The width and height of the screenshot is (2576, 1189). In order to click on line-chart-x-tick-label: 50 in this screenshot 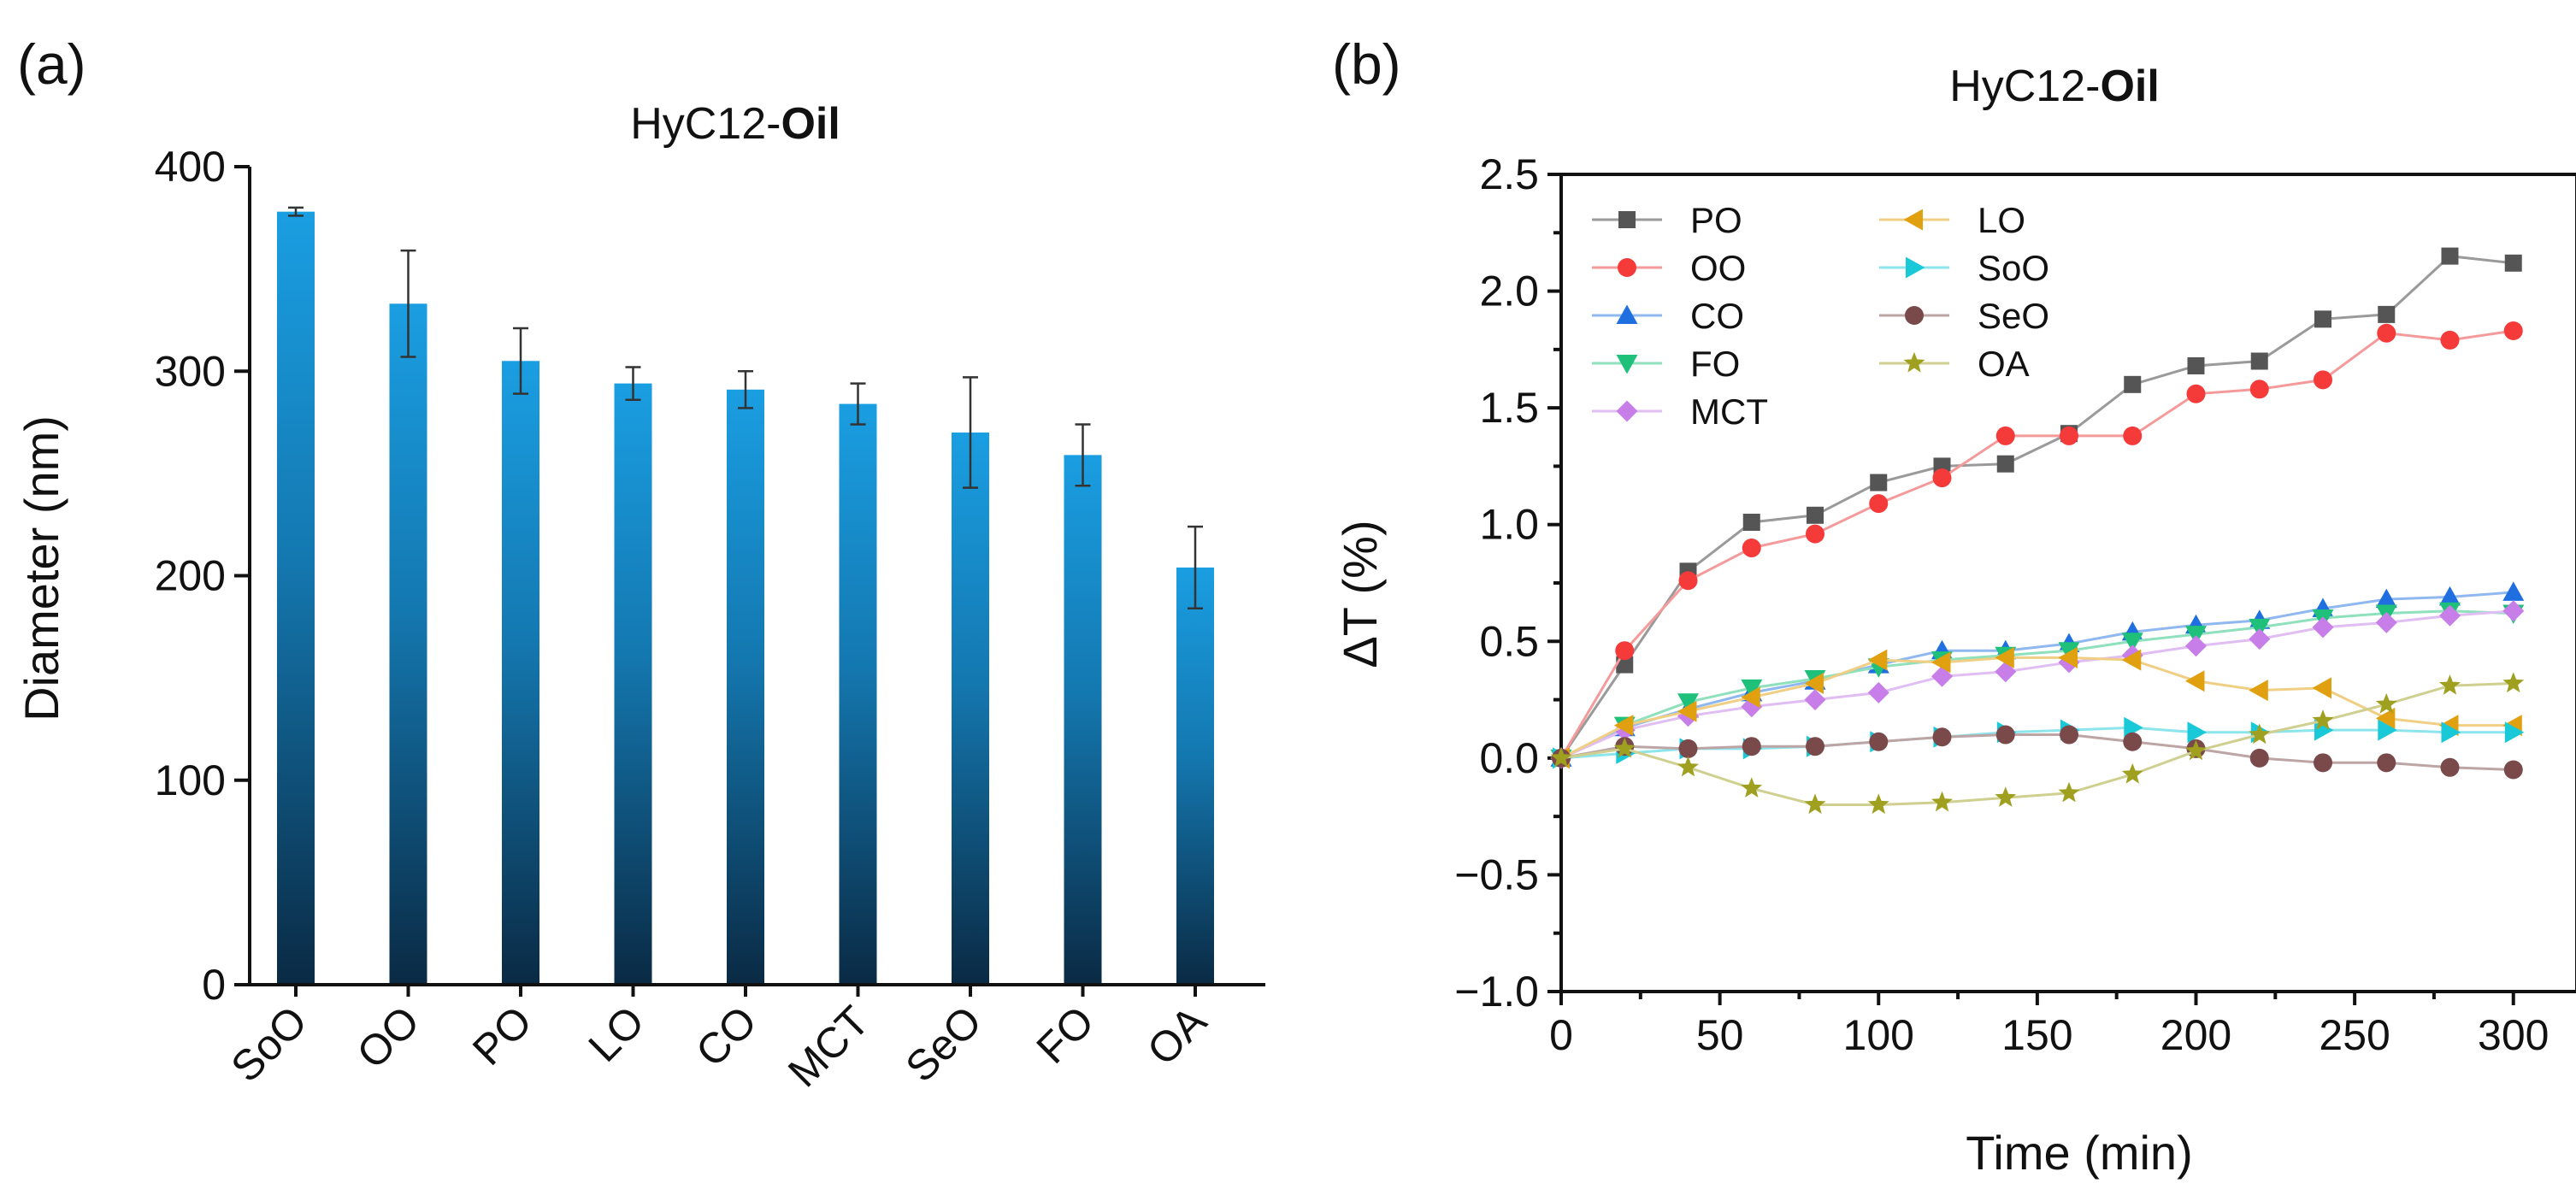, I will do `click(1720, 1035)`.